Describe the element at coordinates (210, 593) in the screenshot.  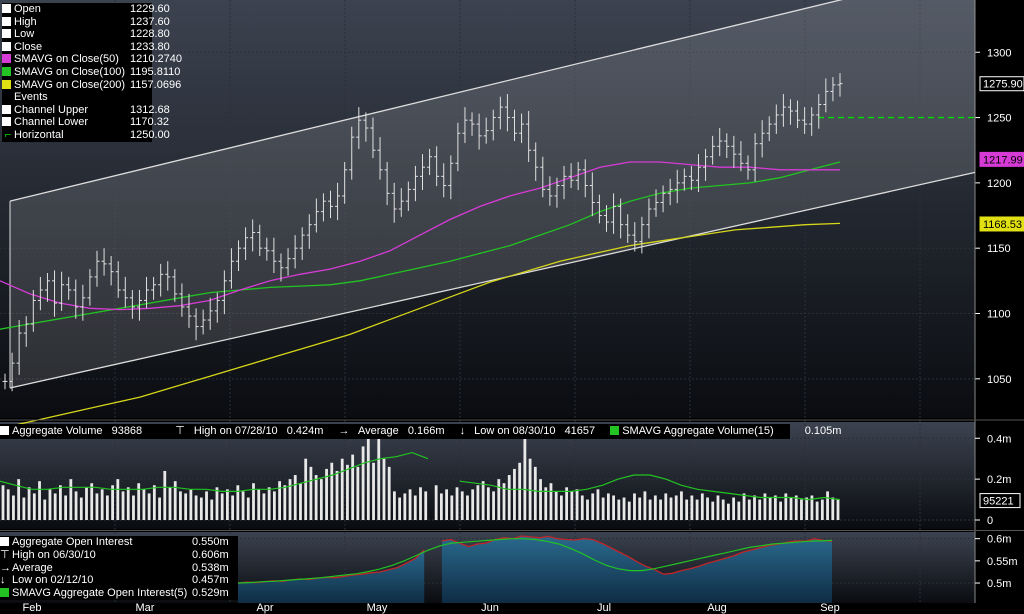
I see `oi-legend-value: 0.529m` at that location.